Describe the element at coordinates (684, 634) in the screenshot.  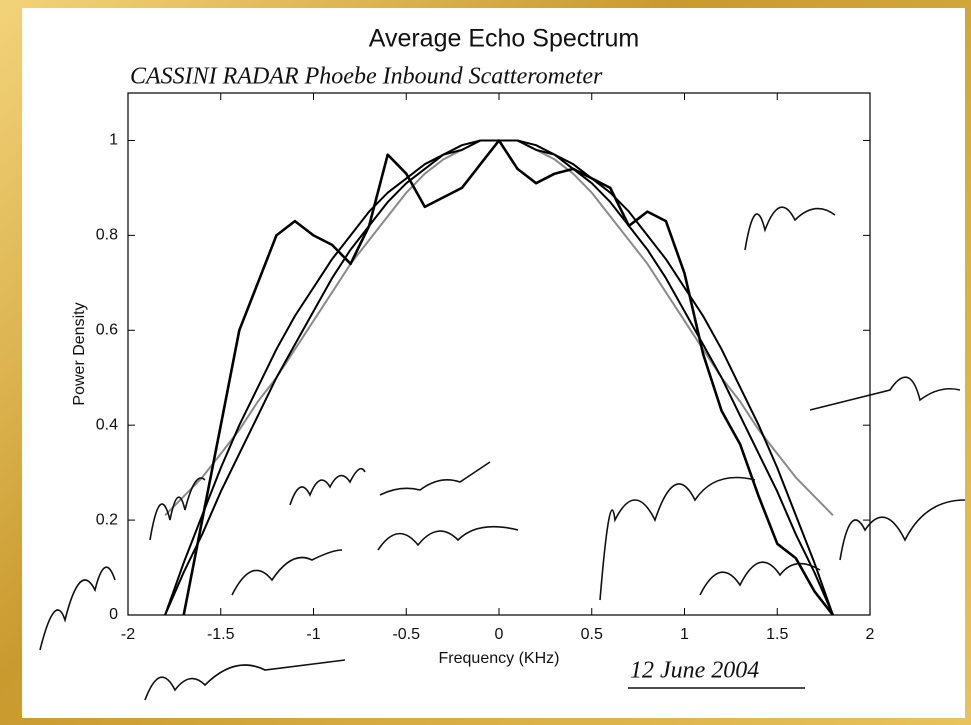
I see `x-tick-label: 1` at that location.